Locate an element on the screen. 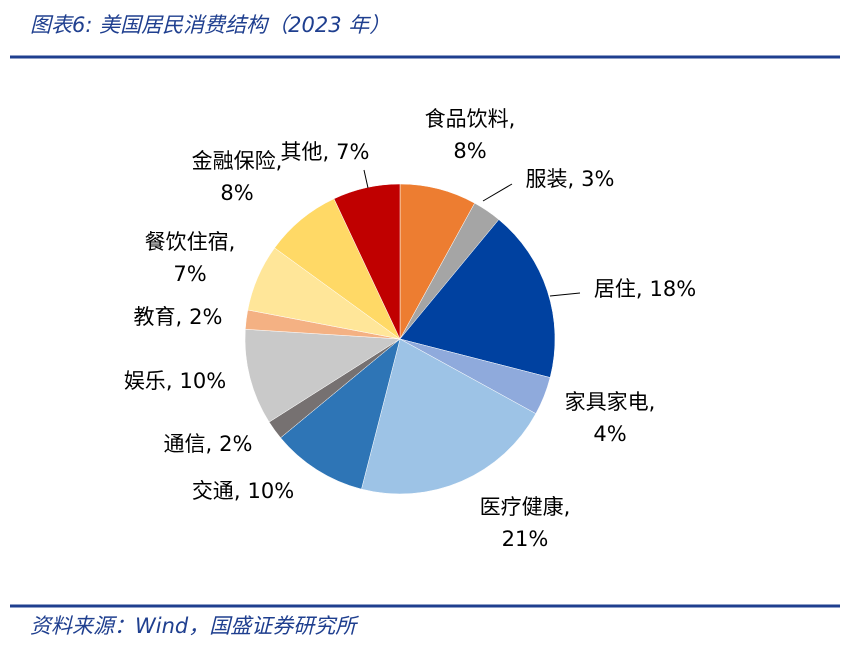  slice-label: 食品饮料, is located at coordinates (470, 119).